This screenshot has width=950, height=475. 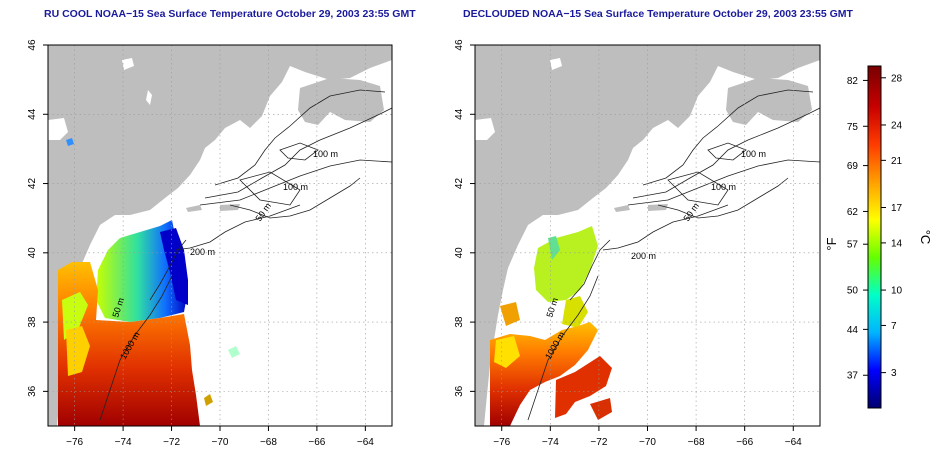 I want to click on fahrenheit-unit-label: °F, so click(x=831, y=243).